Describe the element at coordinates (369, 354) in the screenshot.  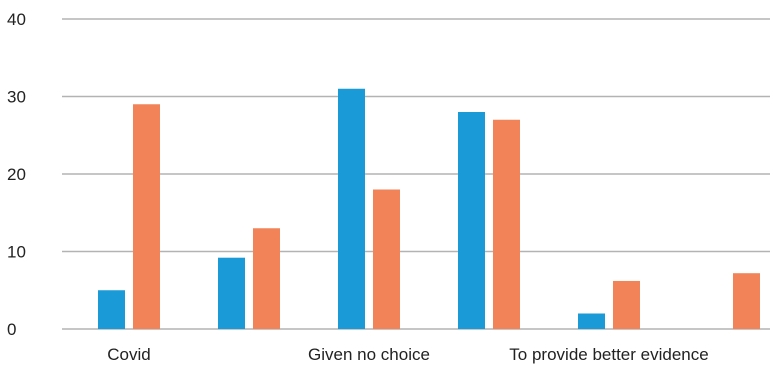
I see `x-category-label: Given no choice` at that location.